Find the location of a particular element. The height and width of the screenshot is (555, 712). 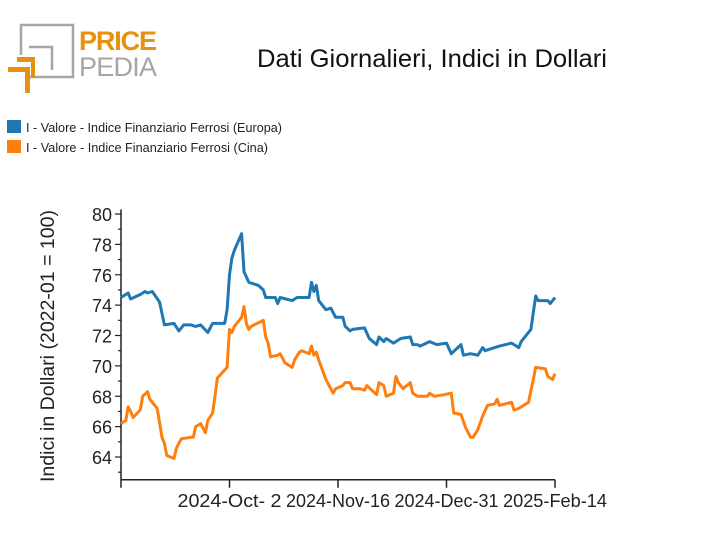

y-tick-label: 78 is located at coordinates (102, 245).